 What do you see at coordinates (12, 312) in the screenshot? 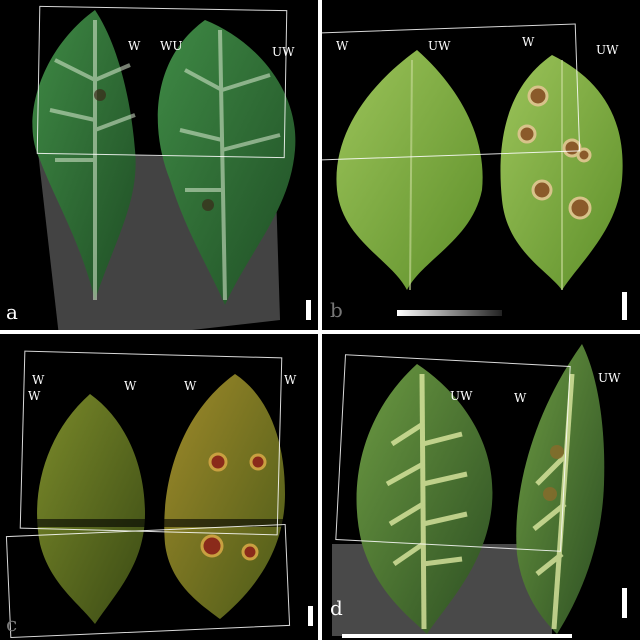
I see `panel-letter: a` at bounding box center [12, 312].